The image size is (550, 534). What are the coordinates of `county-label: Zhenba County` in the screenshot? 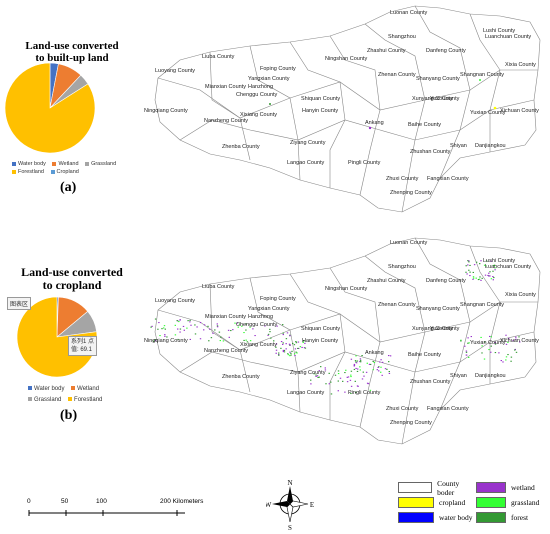 It's located at (241, 377).